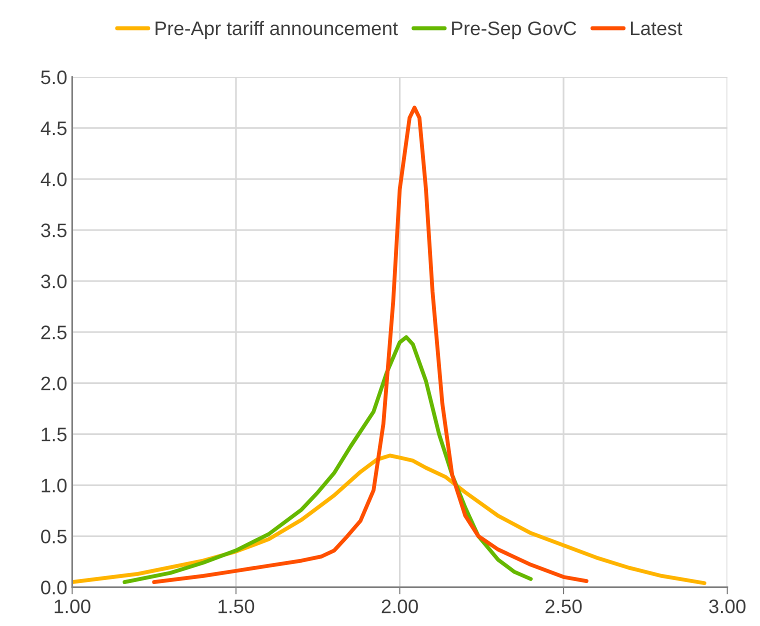 The image size is (760, 626). I want to click on y-tick-label: 3.5, so click(54, 231).